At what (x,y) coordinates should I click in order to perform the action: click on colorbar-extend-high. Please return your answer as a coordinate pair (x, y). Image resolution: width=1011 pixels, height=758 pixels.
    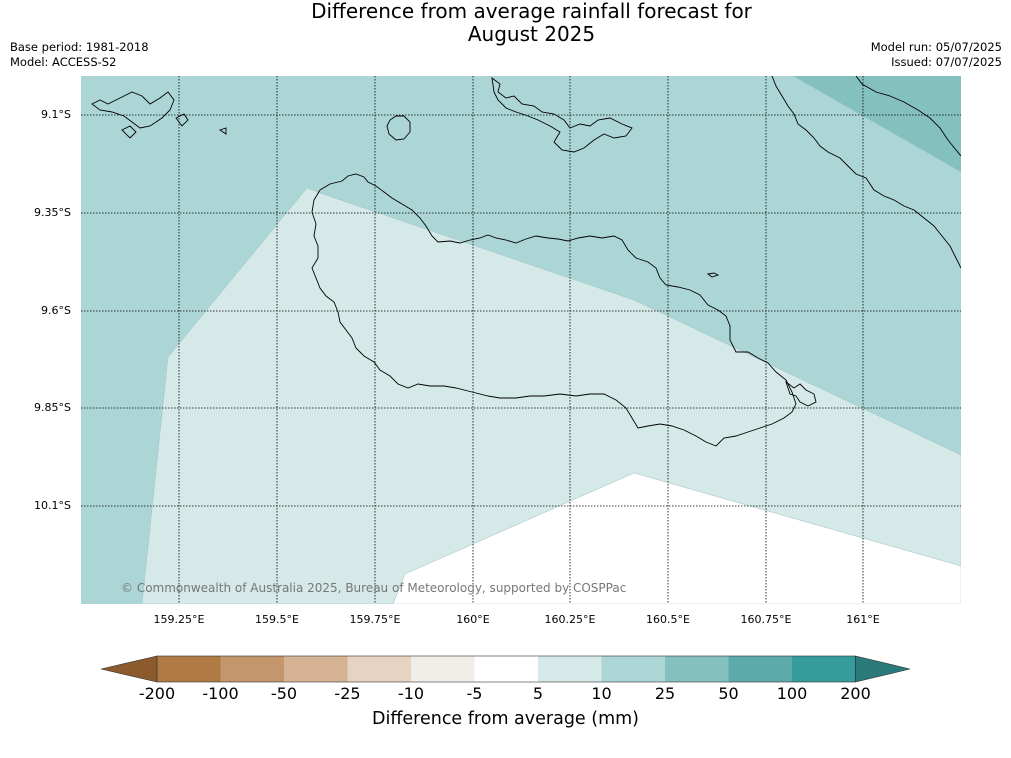
    Looking at the image, I should click on (883, 669).